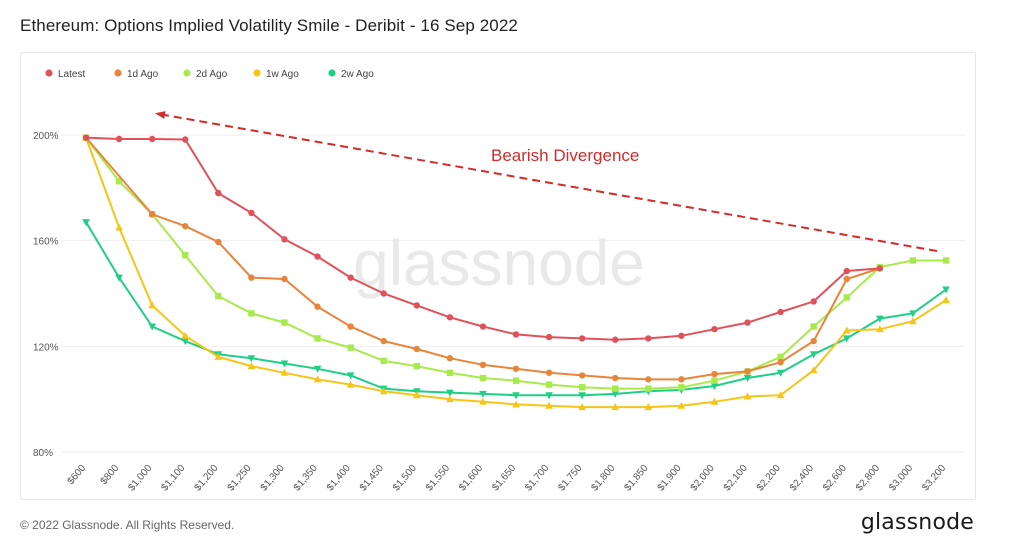 The width and height of the screenshot is (1024, 554). Describe the element at coordinates (77, 475) in the screenshot. I see `x-tick-label: $600` at that location.